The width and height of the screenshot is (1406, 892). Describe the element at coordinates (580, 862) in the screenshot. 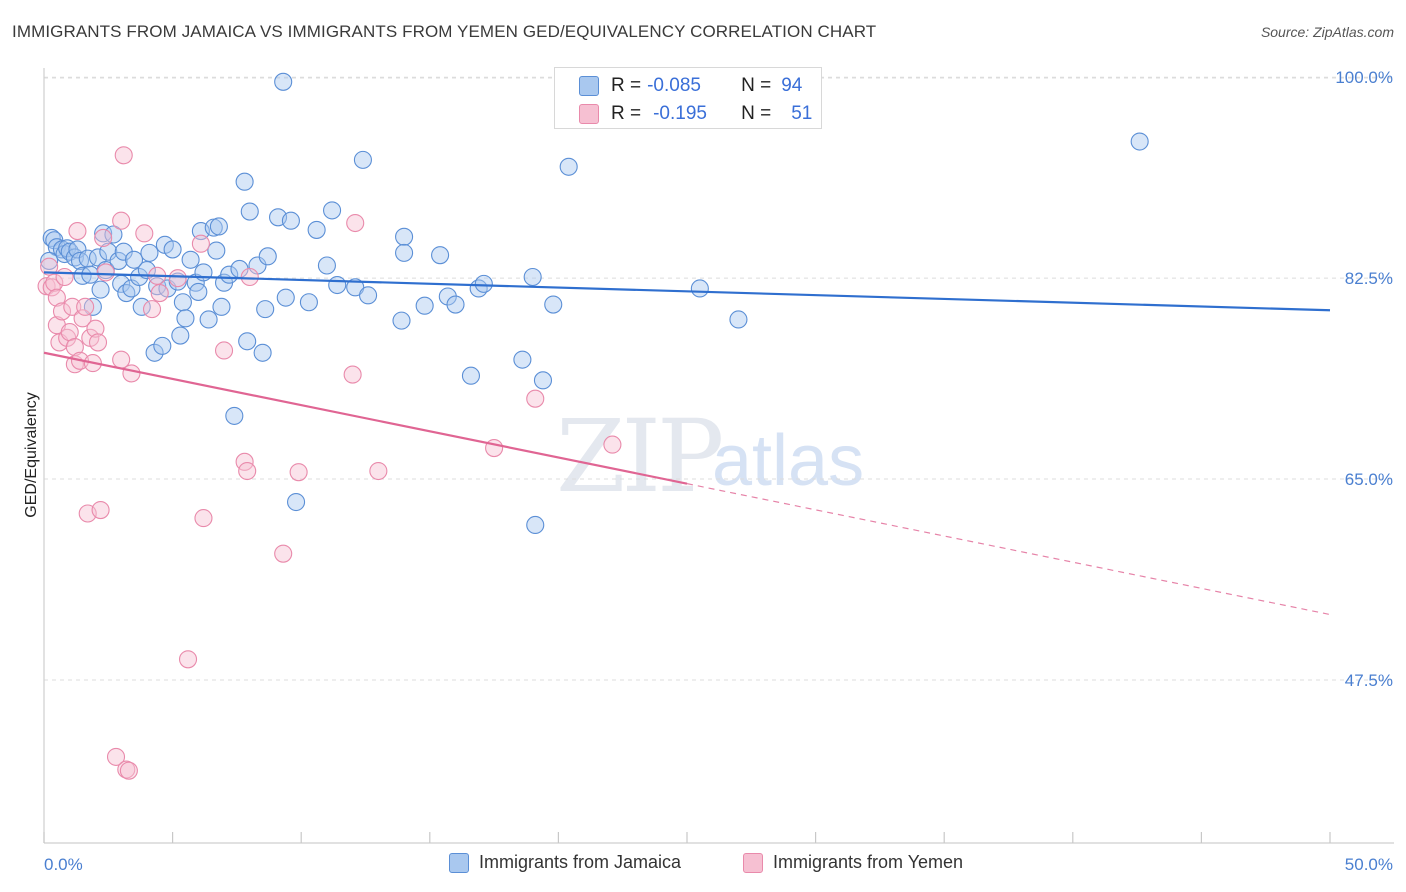

I see `legend-label-jamaica: Immigrants from Jamaica` at that location.